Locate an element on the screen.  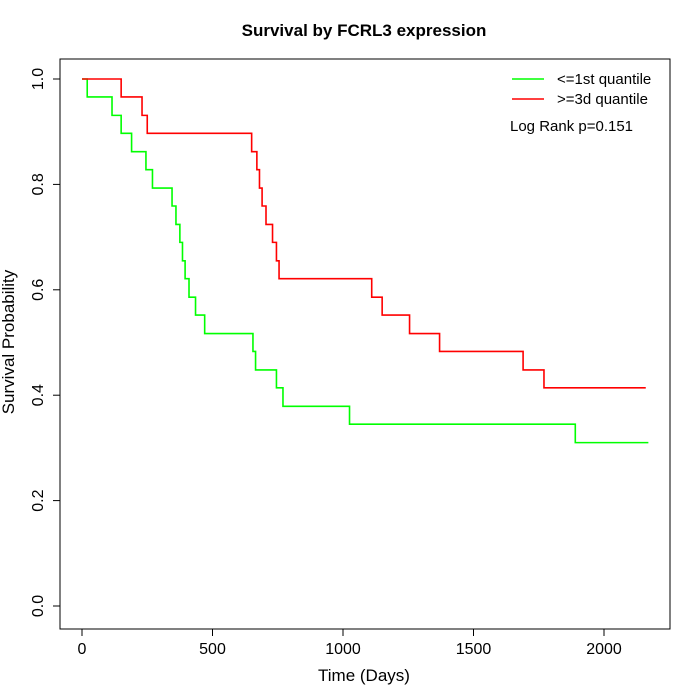
x-axis: 0 500 1000 1500 2000 is located at coordinates (350, 643).